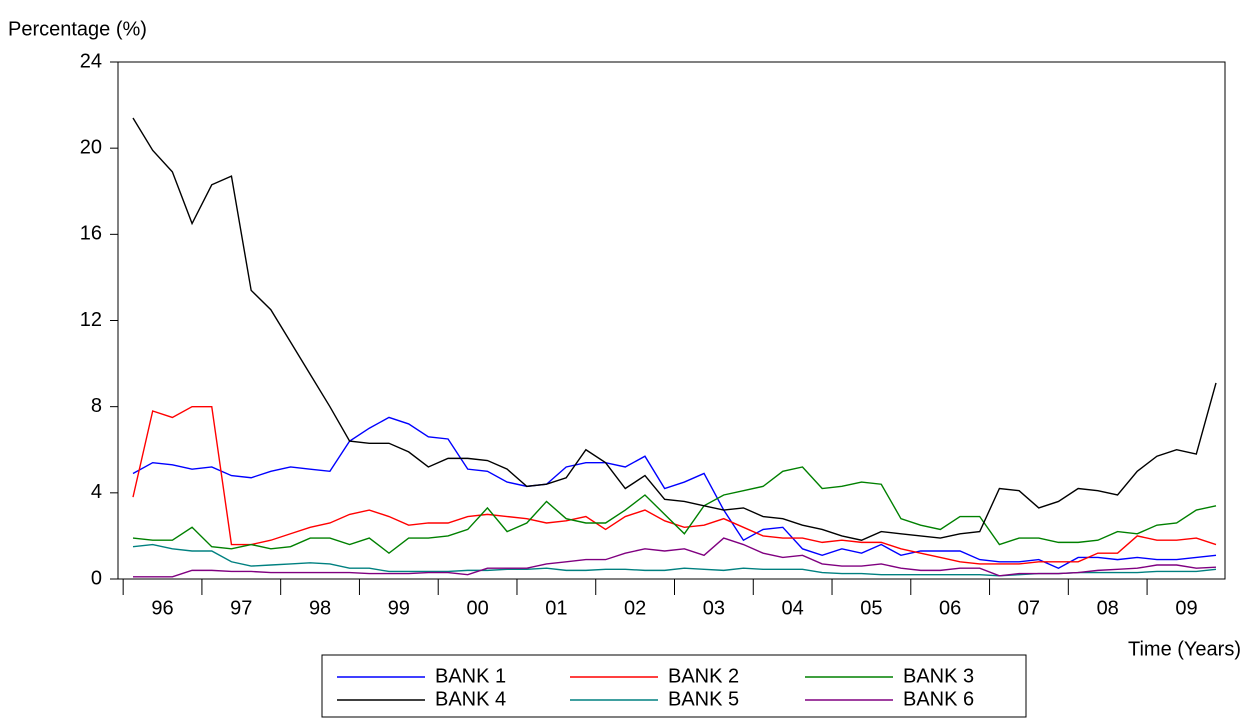  Describe the element at coordinates (477, 608) in the screenshot. I see `x-tick-label: 00` at that location.